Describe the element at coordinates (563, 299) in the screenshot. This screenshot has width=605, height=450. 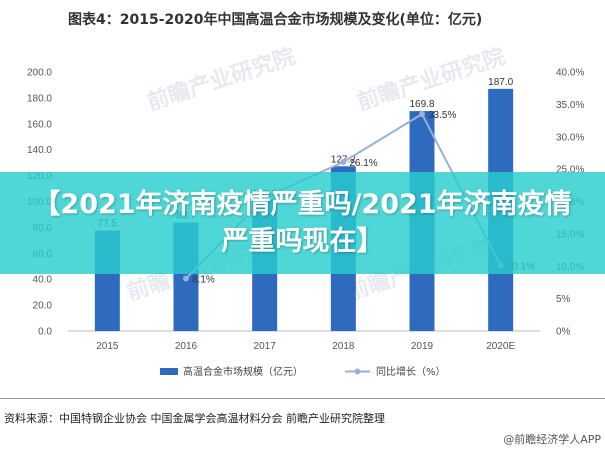
I see `right-axis-tick-label: 5%` at that location.